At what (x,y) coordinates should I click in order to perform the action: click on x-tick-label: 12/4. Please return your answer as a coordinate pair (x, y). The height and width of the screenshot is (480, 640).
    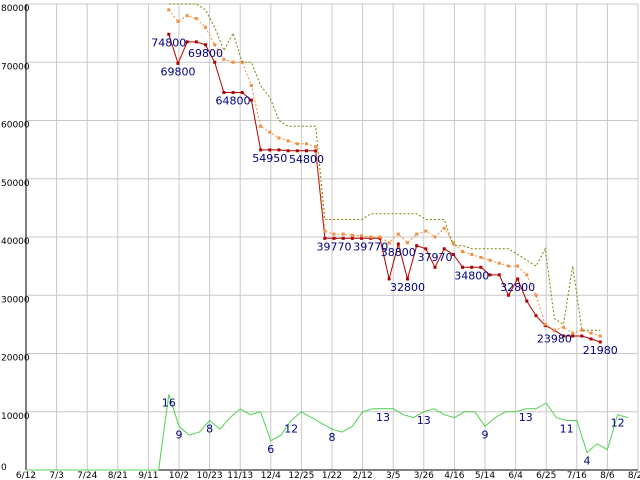
    Looking at the image, I should click on (271, 475).